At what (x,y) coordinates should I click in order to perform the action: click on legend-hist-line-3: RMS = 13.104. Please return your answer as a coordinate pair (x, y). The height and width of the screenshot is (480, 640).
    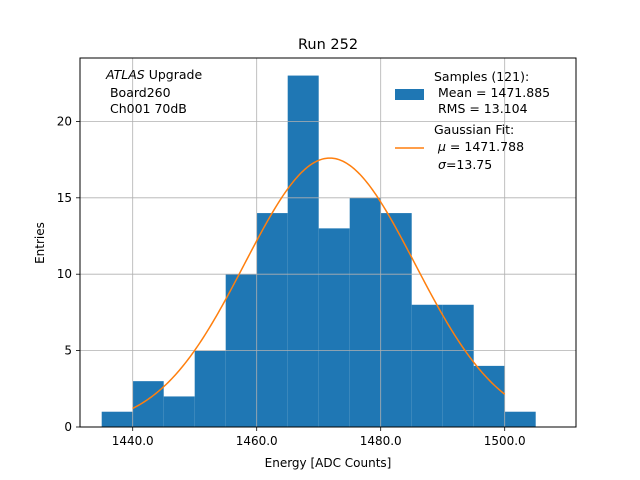
    Looking at the image, I should click on (481, 108).